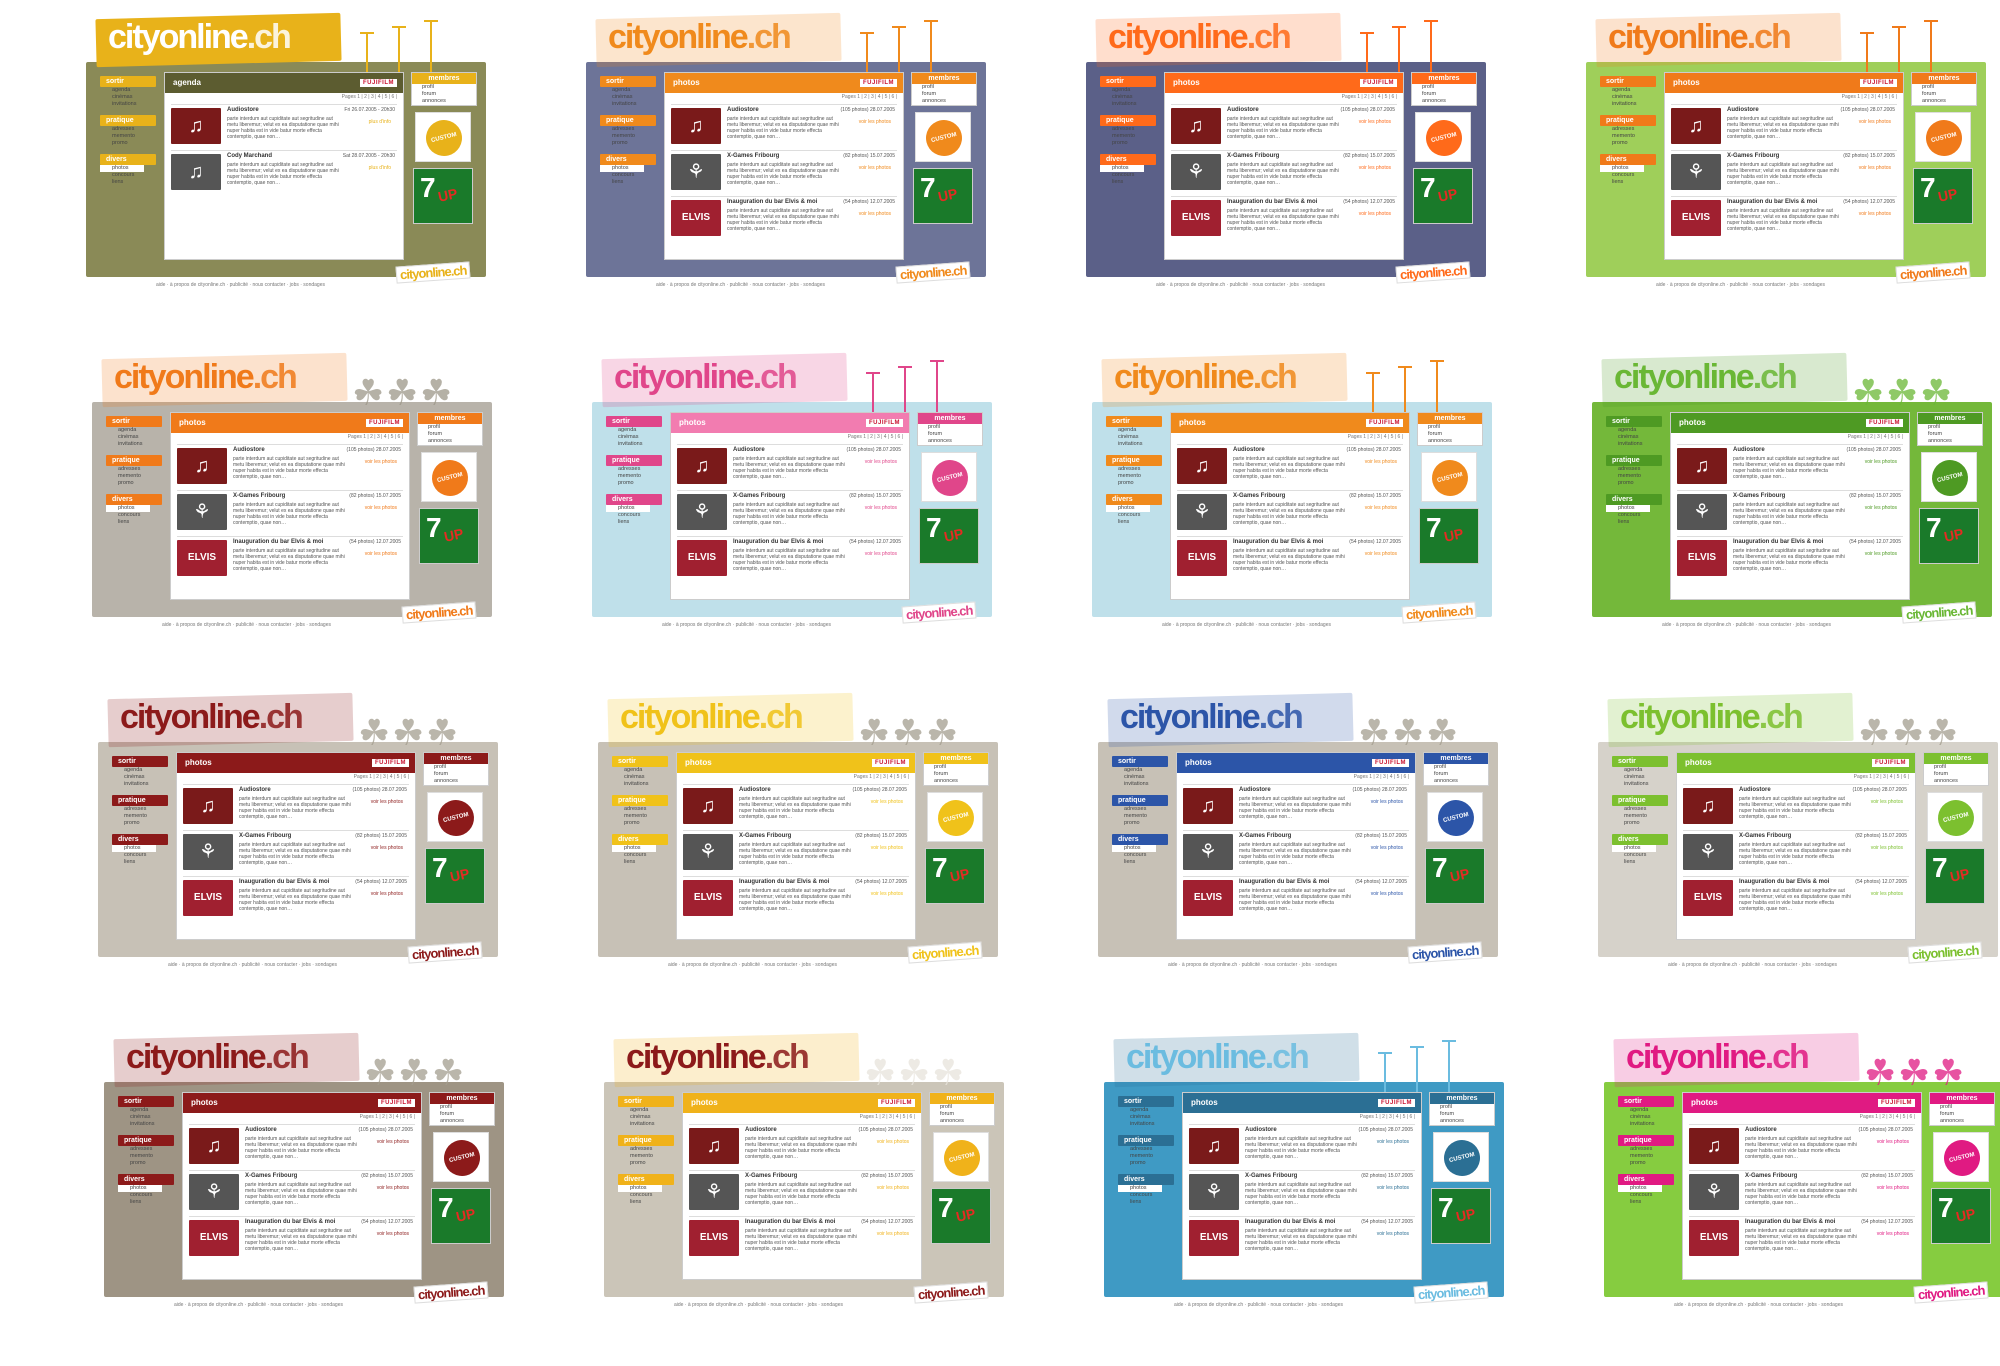 The height and width of the screenshot is (1366, 2000). Describe the element at coordinates (1208, 852) in the screenshot. I see `gallery-thumbnail: ⚘` at that location.